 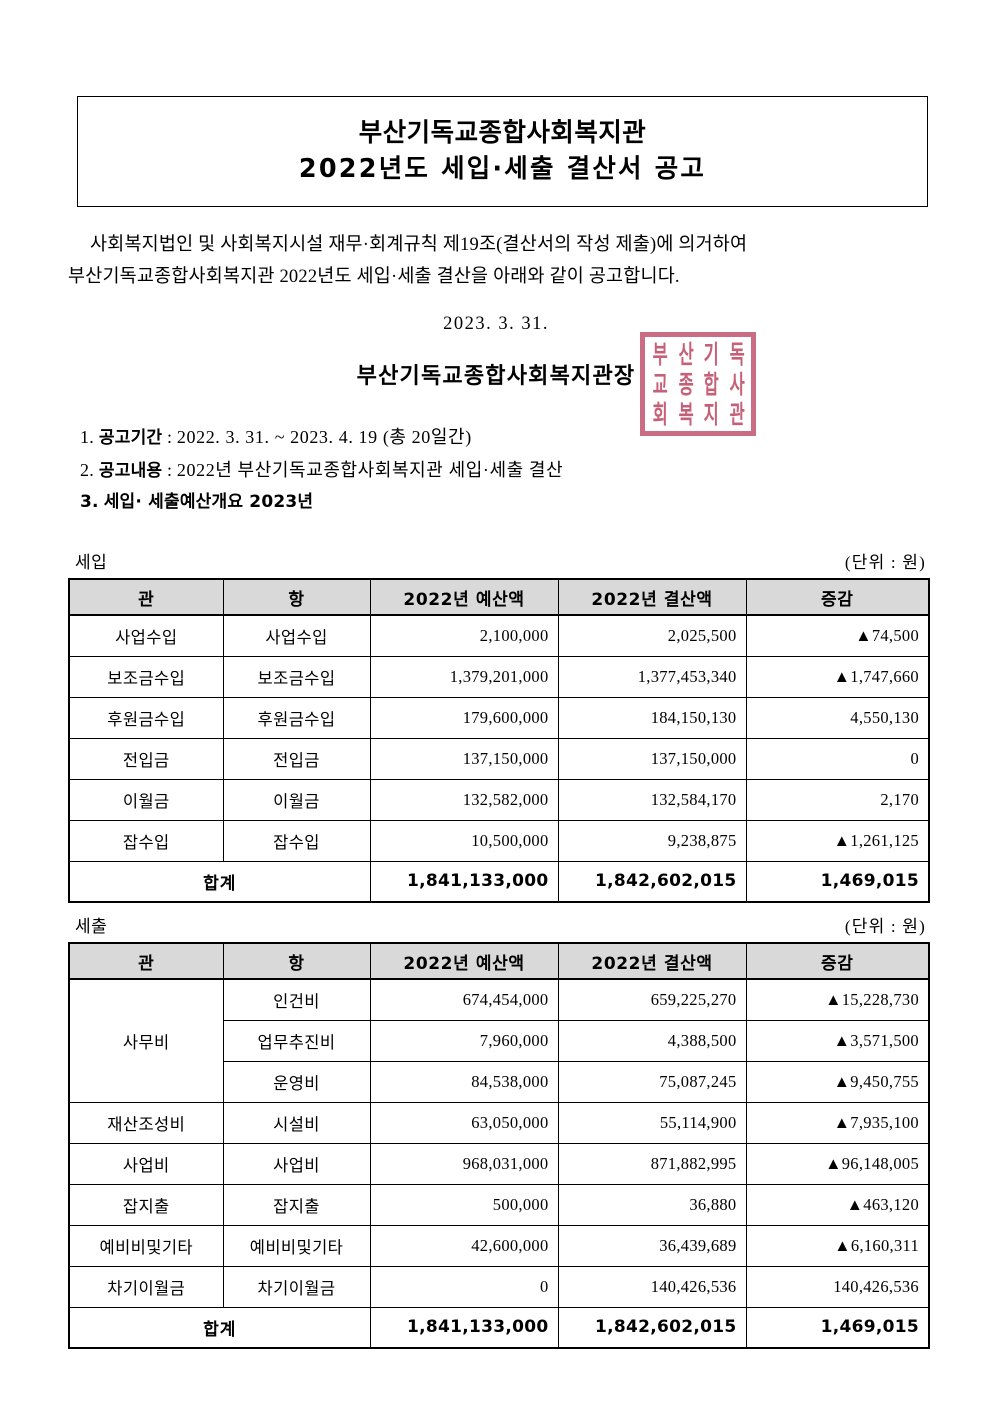 I want to click on cell-settled: 2,025,500, so click(x=652, y=635).